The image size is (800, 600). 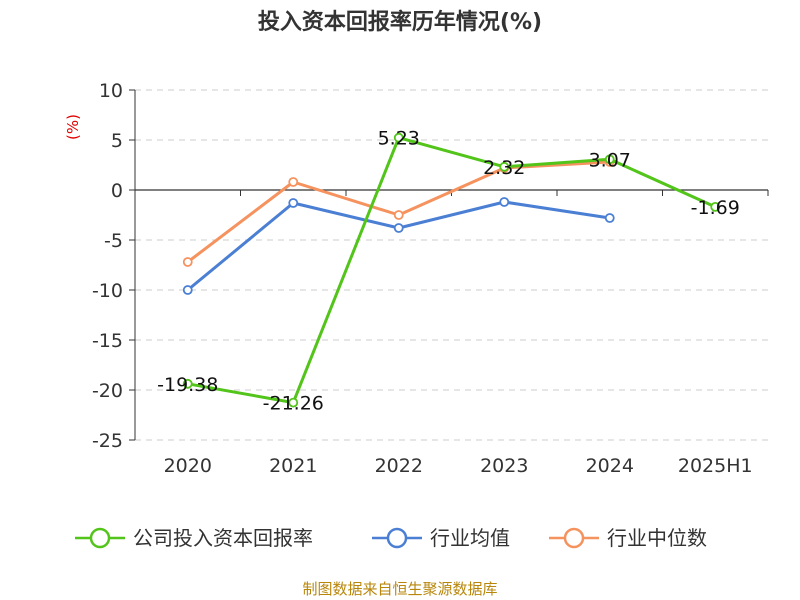 I want to click on data-label: 5.23, so click(x=399, y=139).